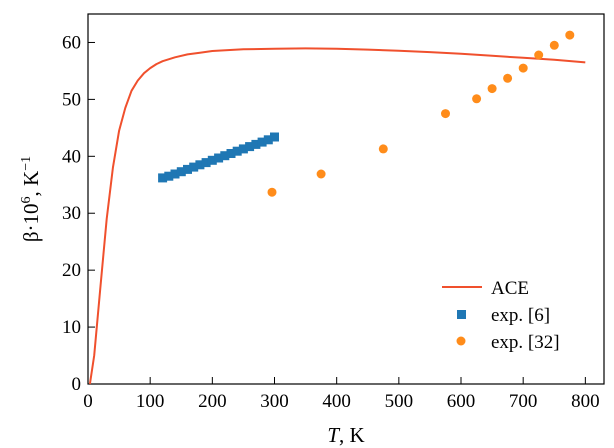  I want to click on legend: ACE exp. [6] exp. [32], so click(501, 315).